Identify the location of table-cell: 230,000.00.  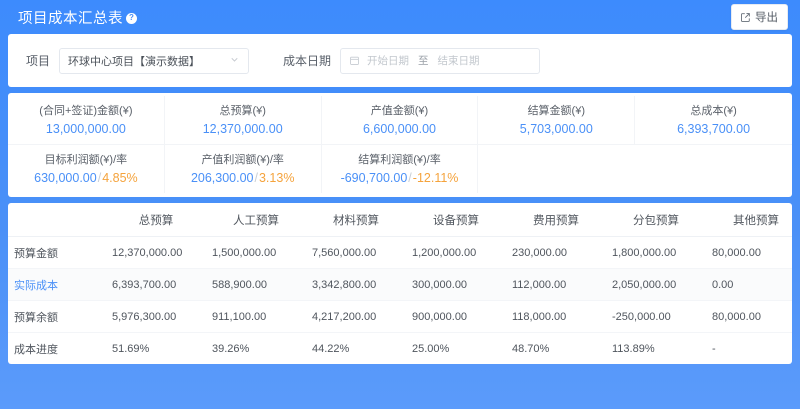
(556, 252).